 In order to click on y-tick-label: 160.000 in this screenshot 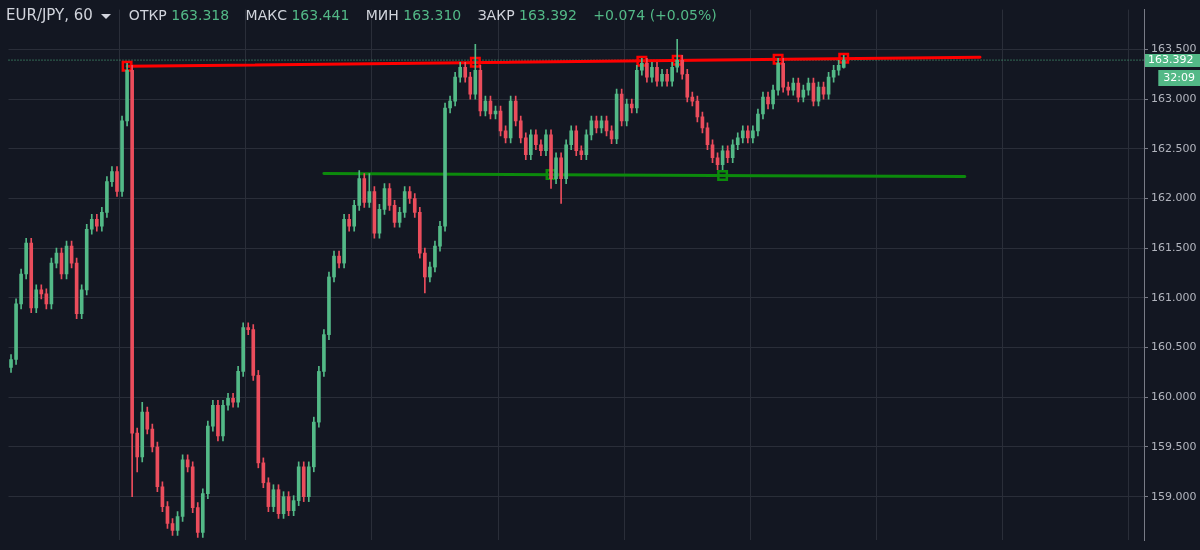, I will do `click(1174, 397)`.